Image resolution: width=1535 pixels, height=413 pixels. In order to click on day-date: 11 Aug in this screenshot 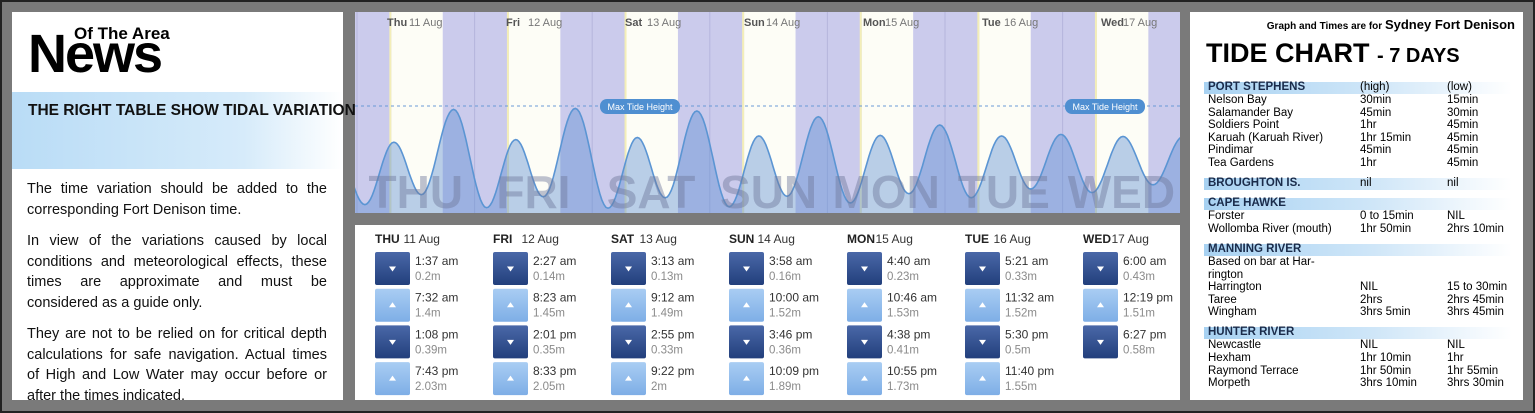, I will do `click(425, 23)`.